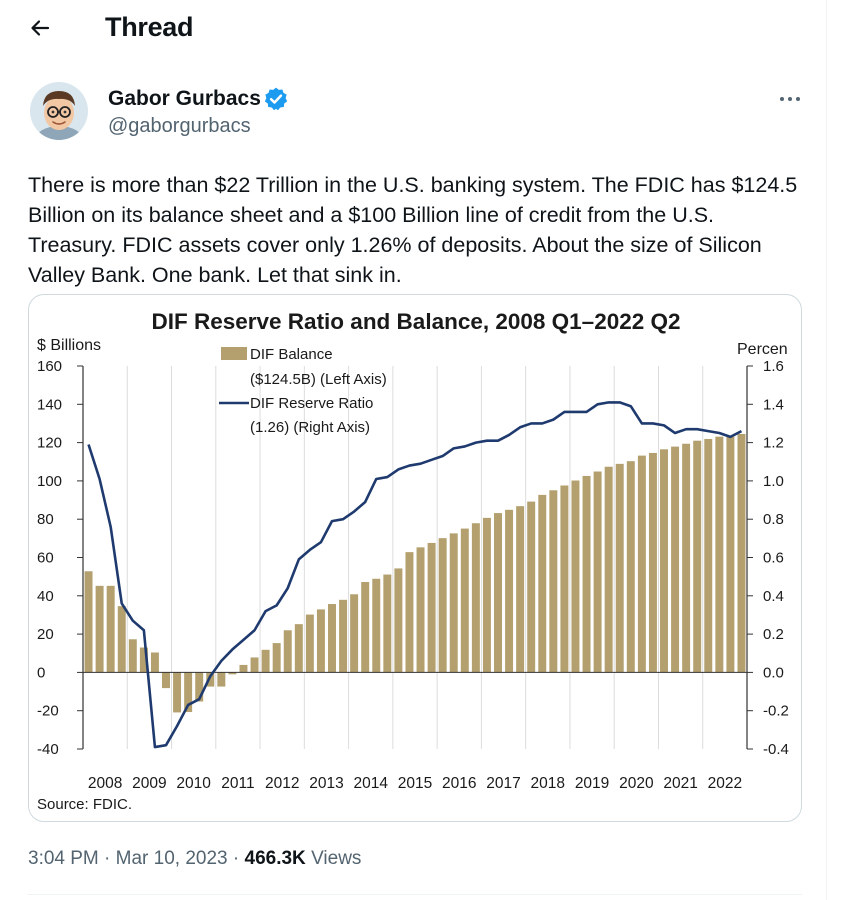  I want to click on more-options-button, so click(790, 99).